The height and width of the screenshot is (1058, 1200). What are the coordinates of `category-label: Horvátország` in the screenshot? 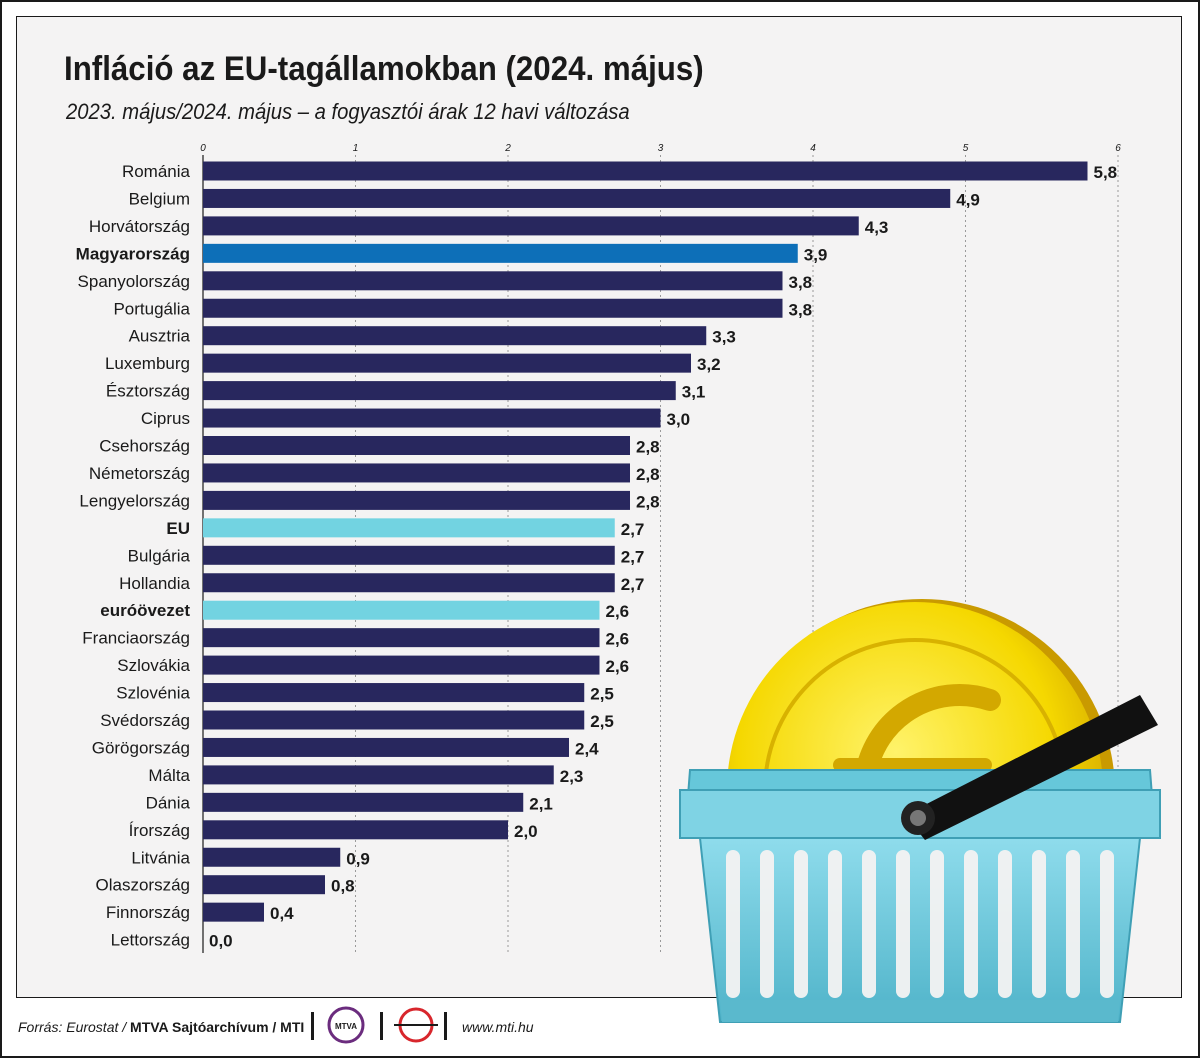 It's located at (139, 226).